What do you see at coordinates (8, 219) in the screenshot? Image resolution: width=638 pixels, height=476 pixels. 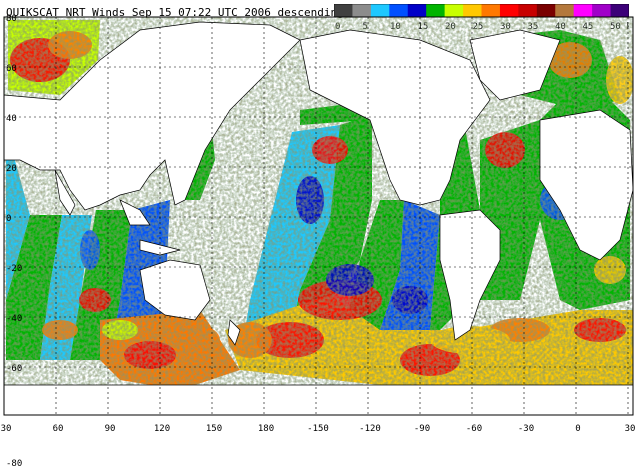 I see `latitude-label: 0` at bounding box center [8, 219].